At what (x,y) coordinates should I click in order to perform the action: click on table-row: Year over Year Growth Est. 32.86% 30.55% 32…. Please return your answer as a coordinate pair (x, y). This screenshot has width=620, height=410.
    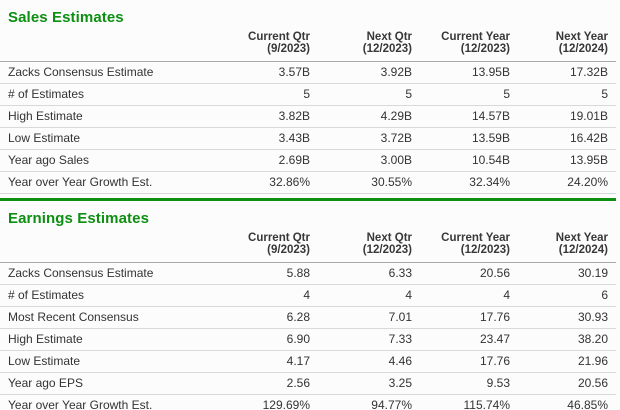
    Looking at the image, I should click on (308, 182).